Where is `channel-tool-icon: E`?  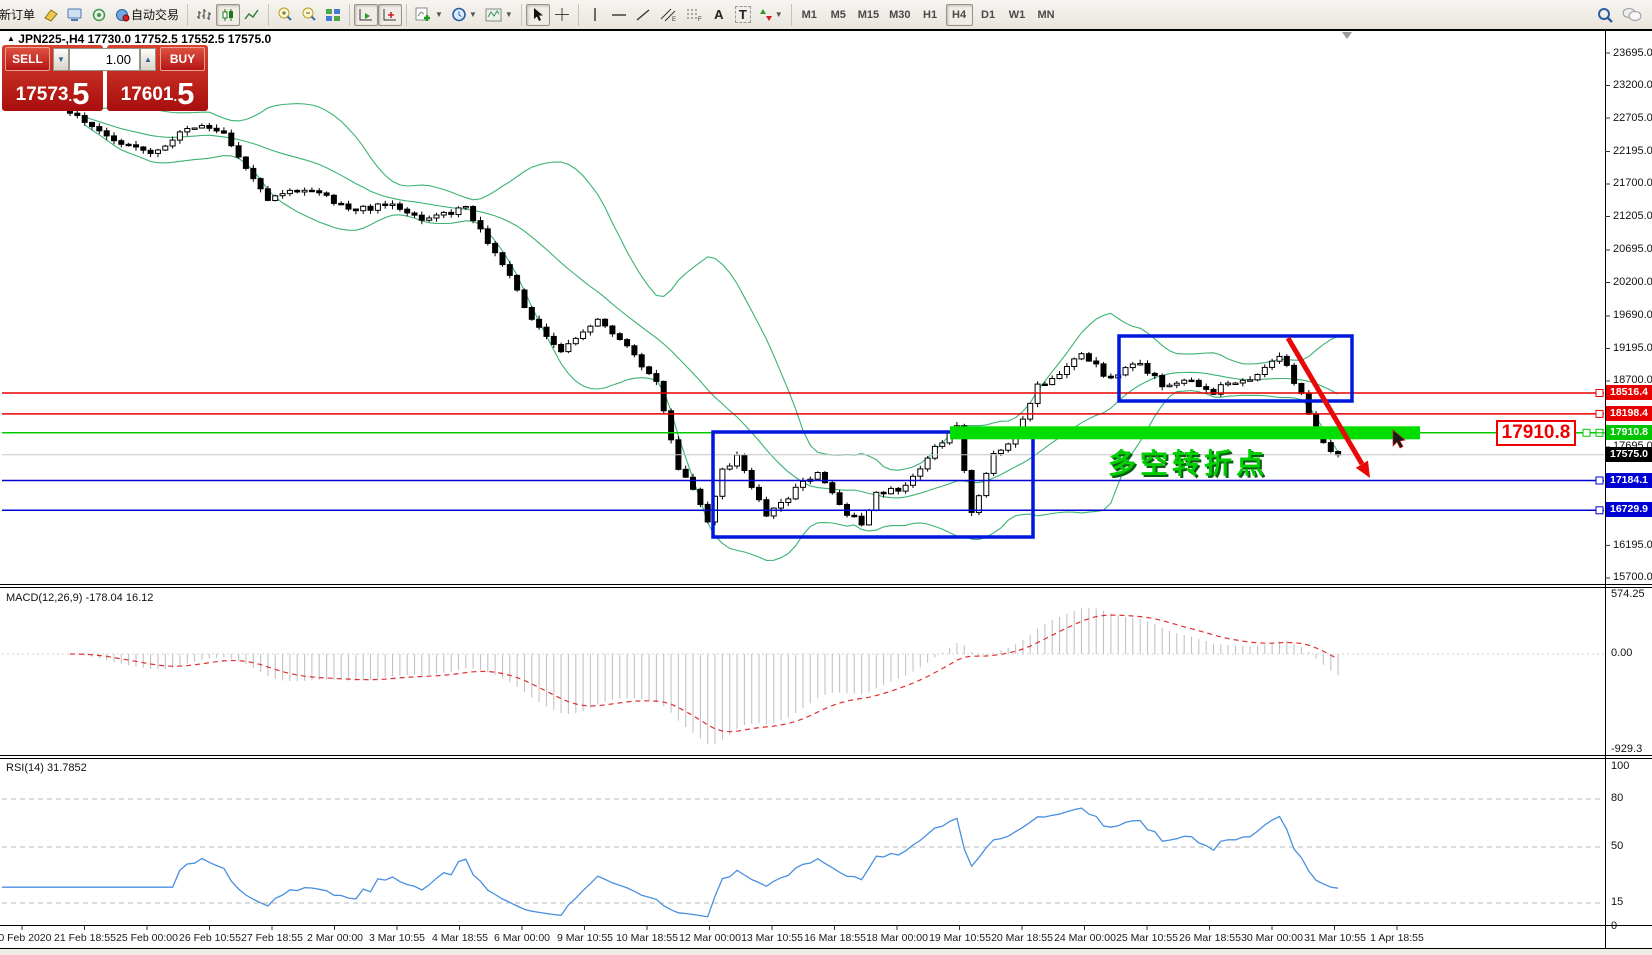 channel-tool-icon: E is located at coordinates (668, 15).